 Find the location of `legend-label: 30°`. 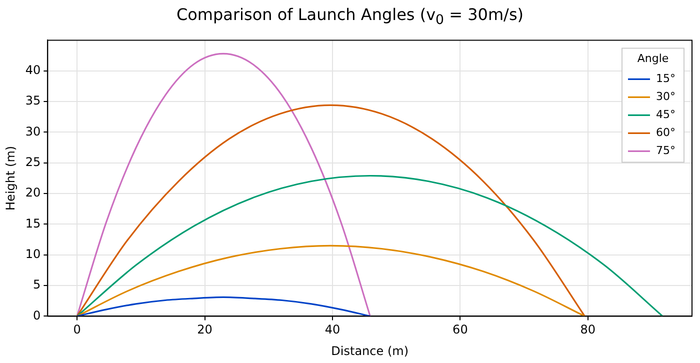

legend-label: 30° is located at coordinates (666, 97).